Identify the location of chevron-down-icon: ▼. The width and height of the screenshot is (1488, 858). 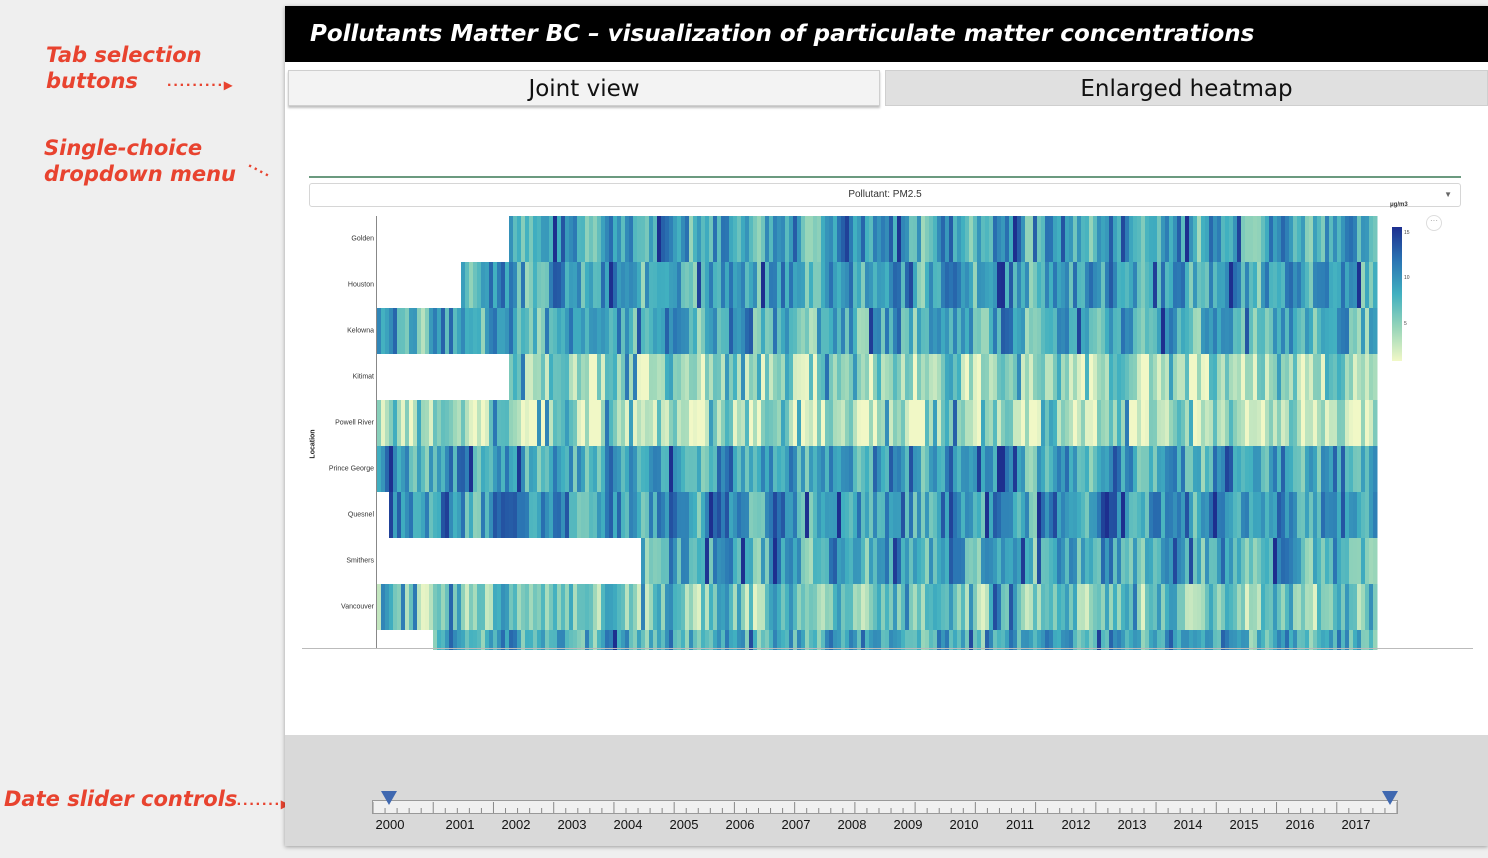
(1448, 194).